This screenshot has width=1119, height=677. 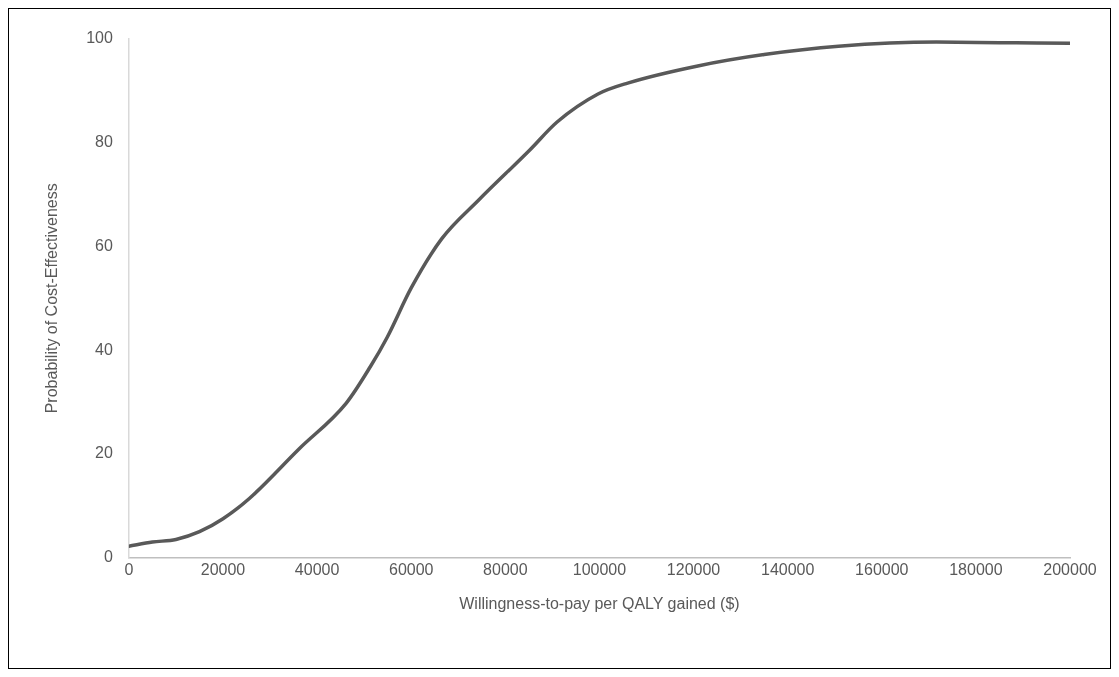 What do you see at coordinates (99, 38) in the screenshot?
I see `y-tick-label: 100` at bounding box center [99, 38].